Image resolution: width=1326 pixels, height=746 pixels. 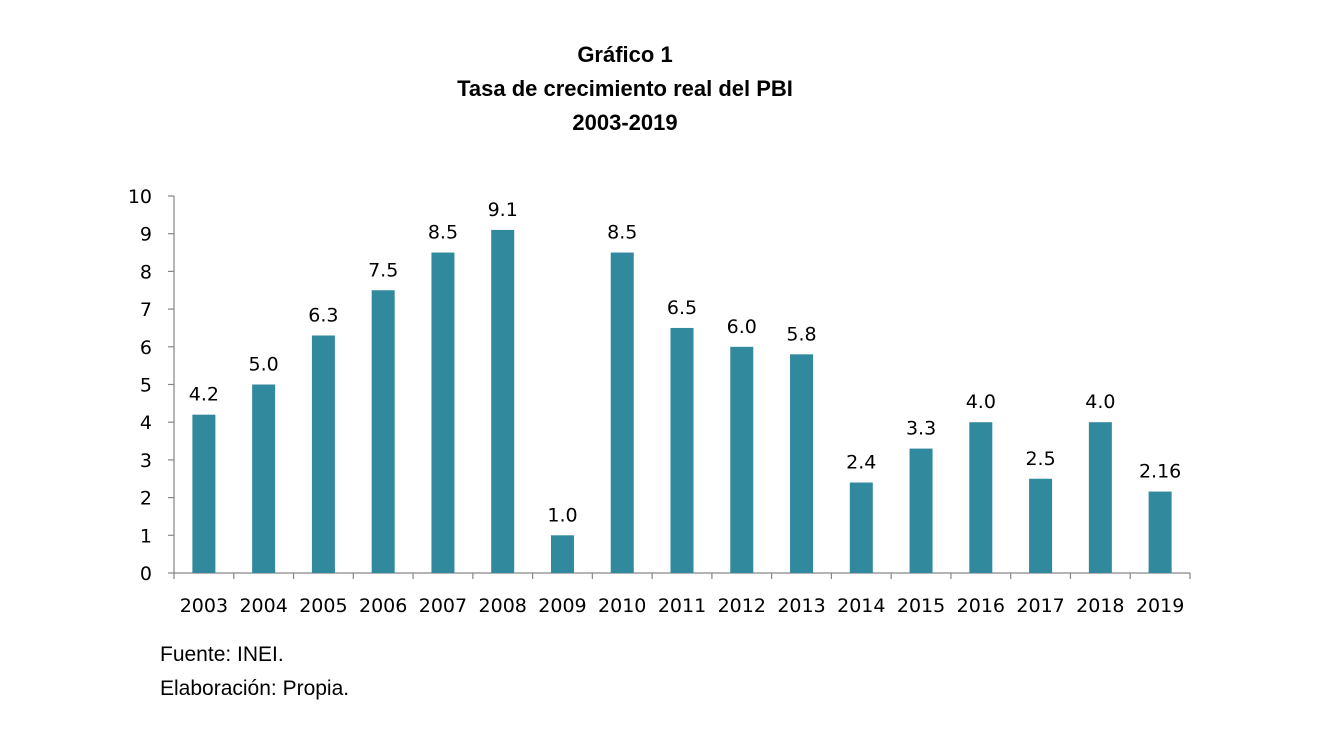 I want to click on x-tick-label: 2014, so click(x=861, y=606).